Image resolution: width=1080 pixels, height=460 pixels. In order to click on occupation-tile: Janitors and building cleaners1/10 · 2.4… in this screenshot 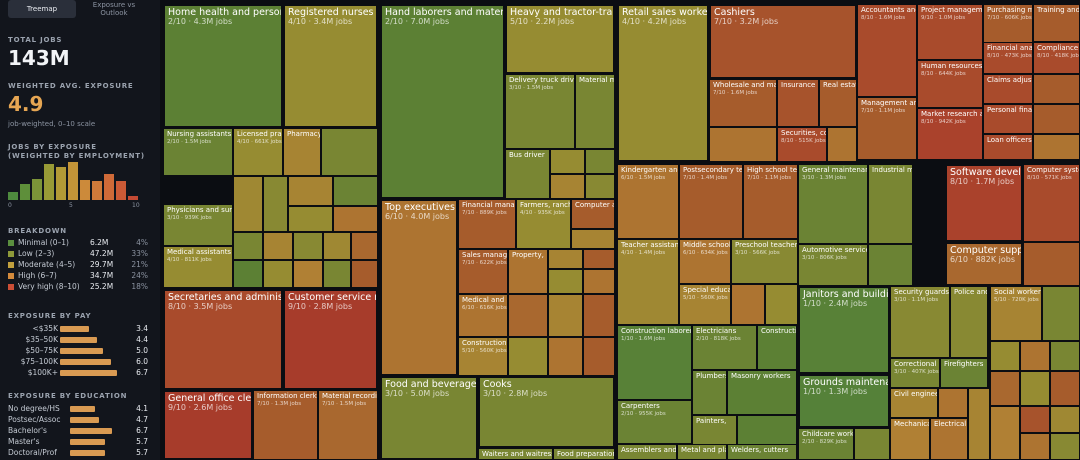, I will do `click(844, 330)`.